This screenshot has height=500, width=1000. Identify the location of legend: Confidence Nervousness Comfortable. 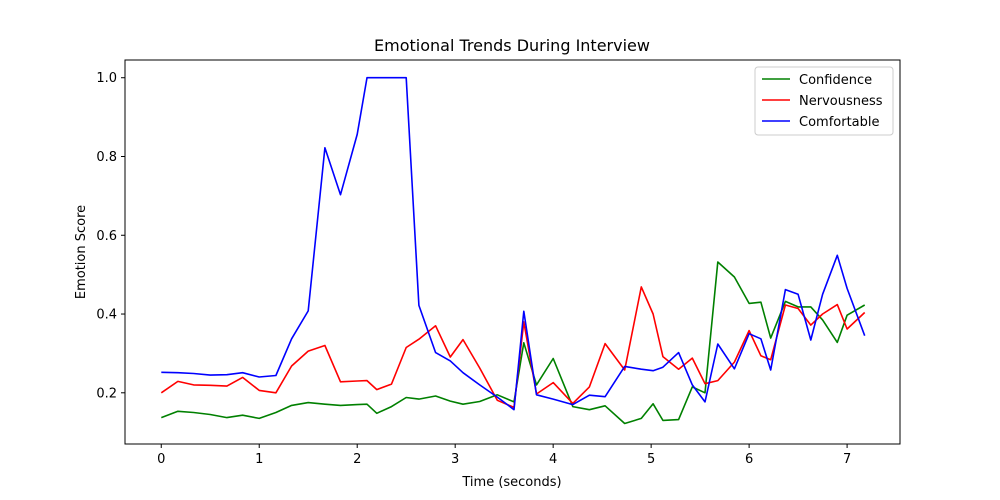
(824, 101).